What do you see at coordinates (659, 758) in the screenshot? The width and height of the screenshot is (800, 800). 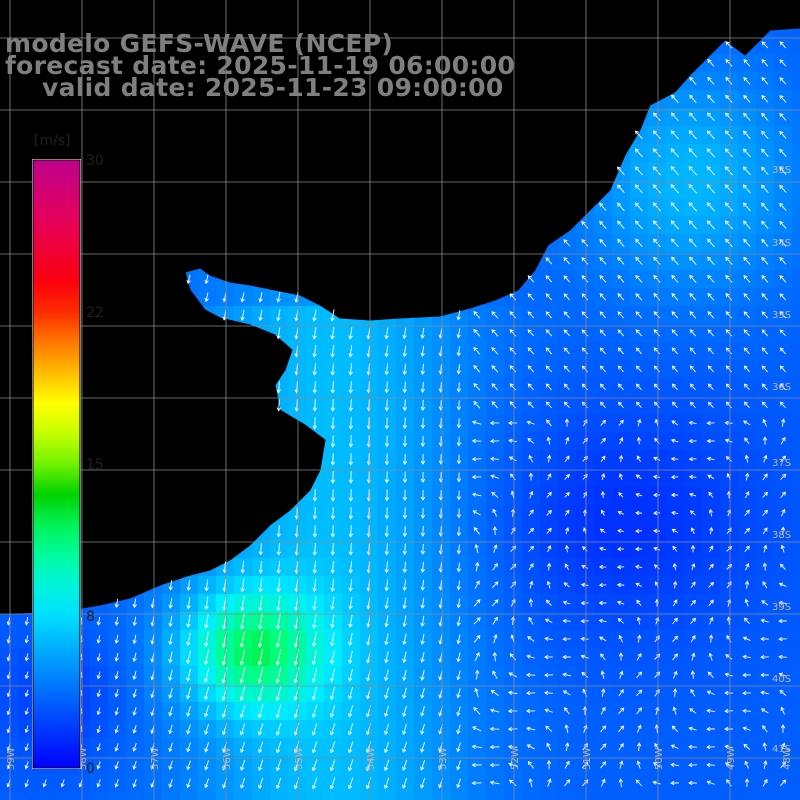 I see `longitude-label: 50W` at bounding box center [659, 758].